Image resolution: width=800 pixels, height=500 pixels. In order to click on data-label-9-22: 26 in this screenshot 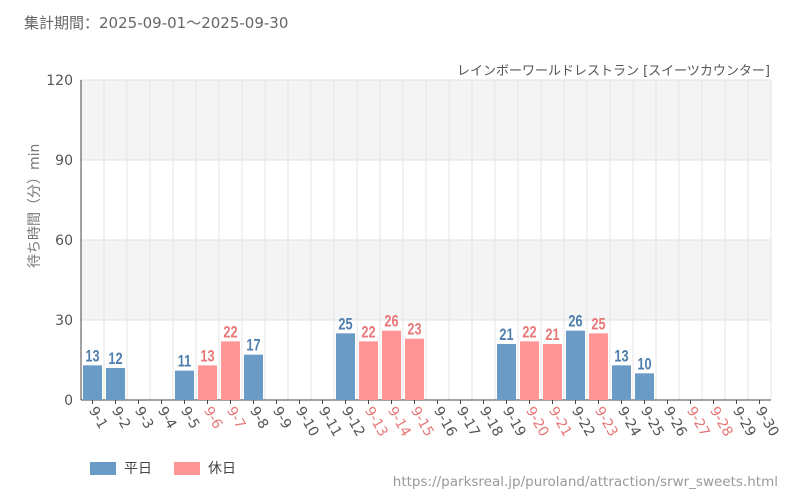, I will do `click(575, 322)`.